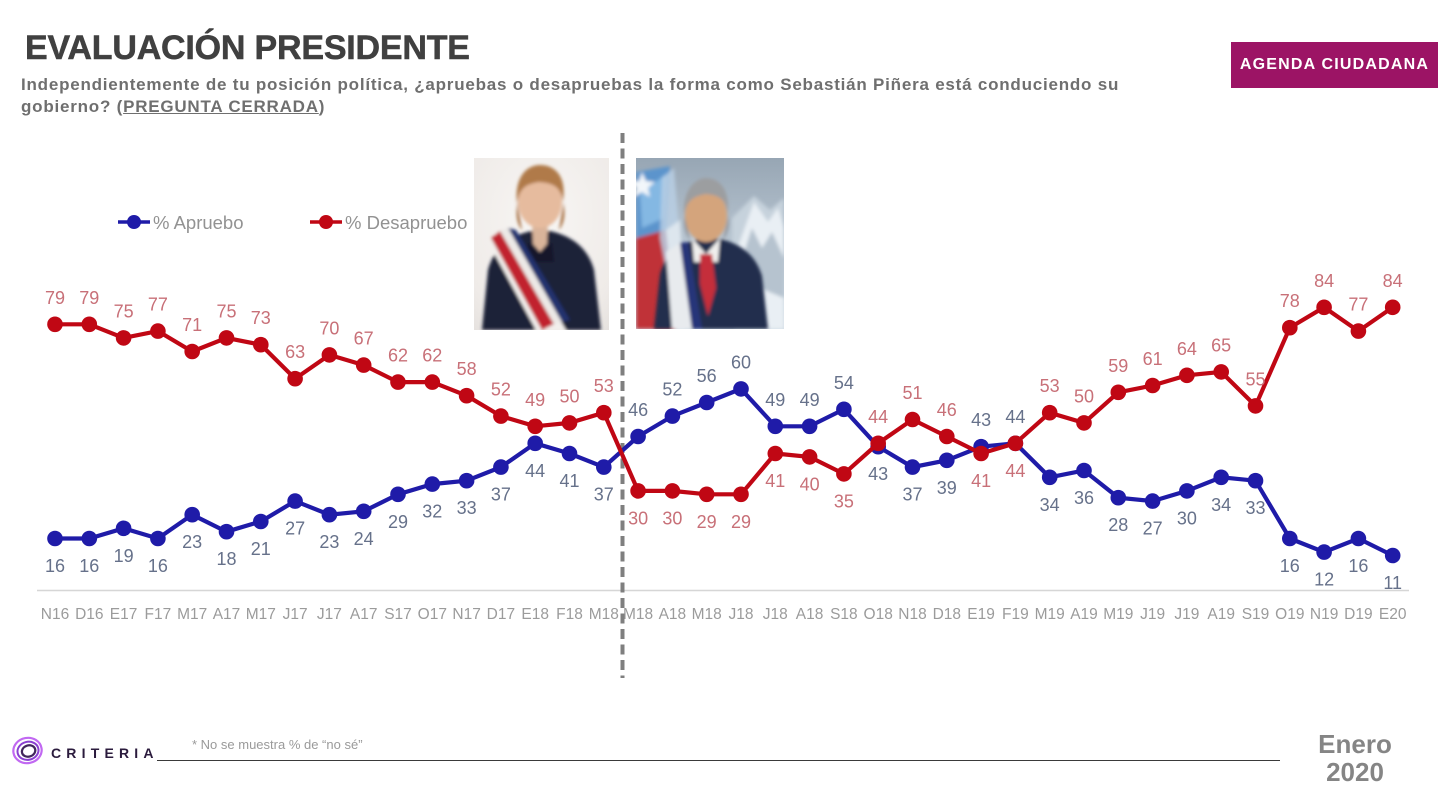 This screenshot has width=1438, height=810. Describe the element at coordinates (1393, 614) in the screenshot. I see `svg-text: E20` at that location.